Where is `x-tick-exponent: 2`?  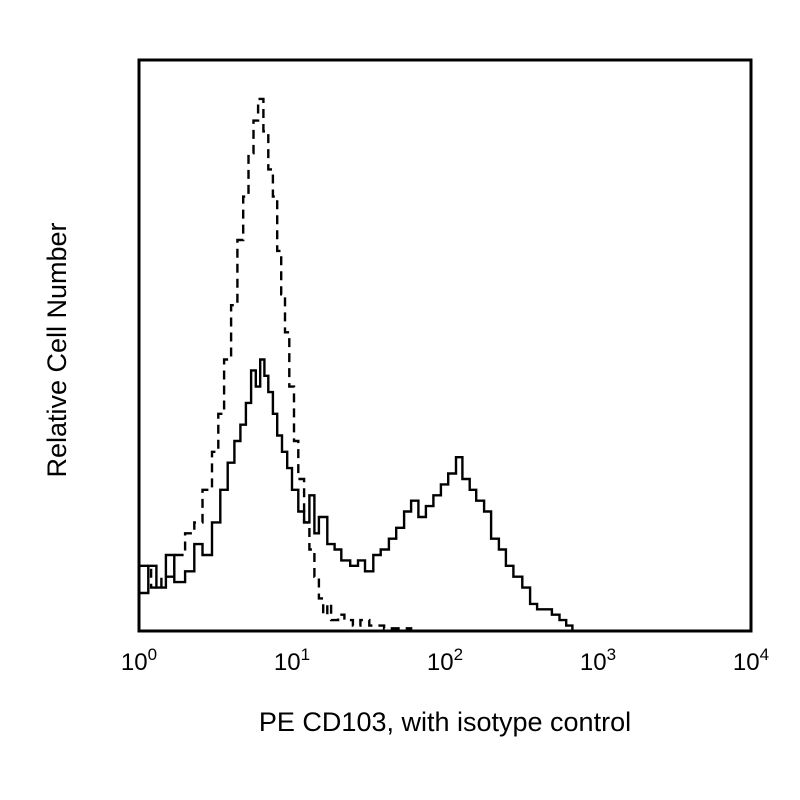 x-tick-exponent: 2 is located at coordinates (458, 654).